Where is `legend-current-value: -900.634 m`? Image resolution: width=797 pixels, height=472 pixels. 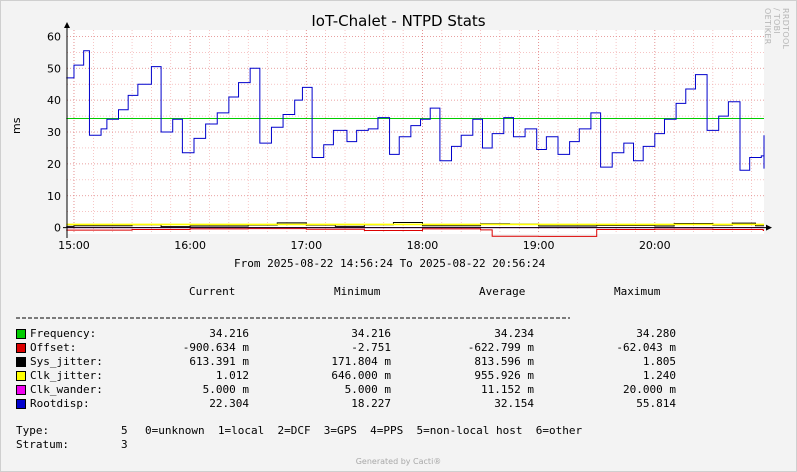 legend-current-value: -900.634 m is located at coordinates (215, 347).